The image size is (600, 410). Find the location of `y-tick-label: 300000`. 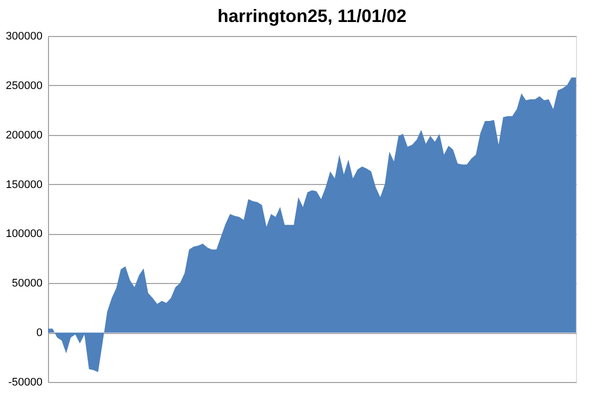

y-tick-label: 300000 is located at coordinates (24, 36).